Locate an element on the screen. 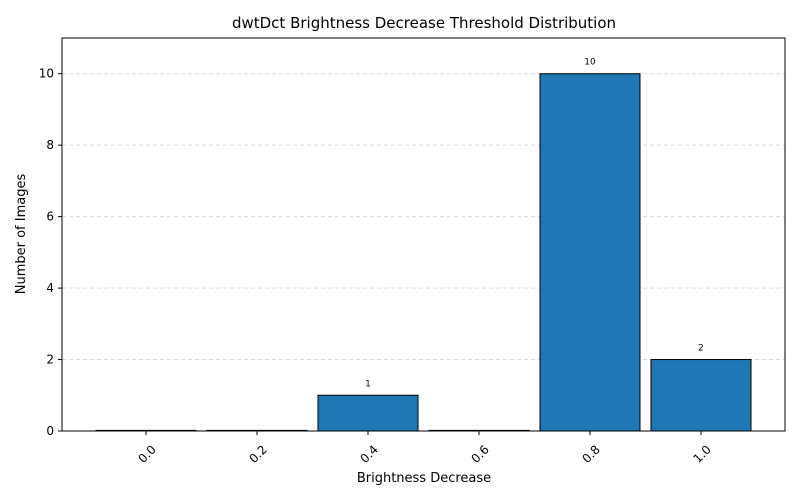 This screenshot has width=800, height=500. x-tick-label: 0.4 is located at coordinates (368, 453).